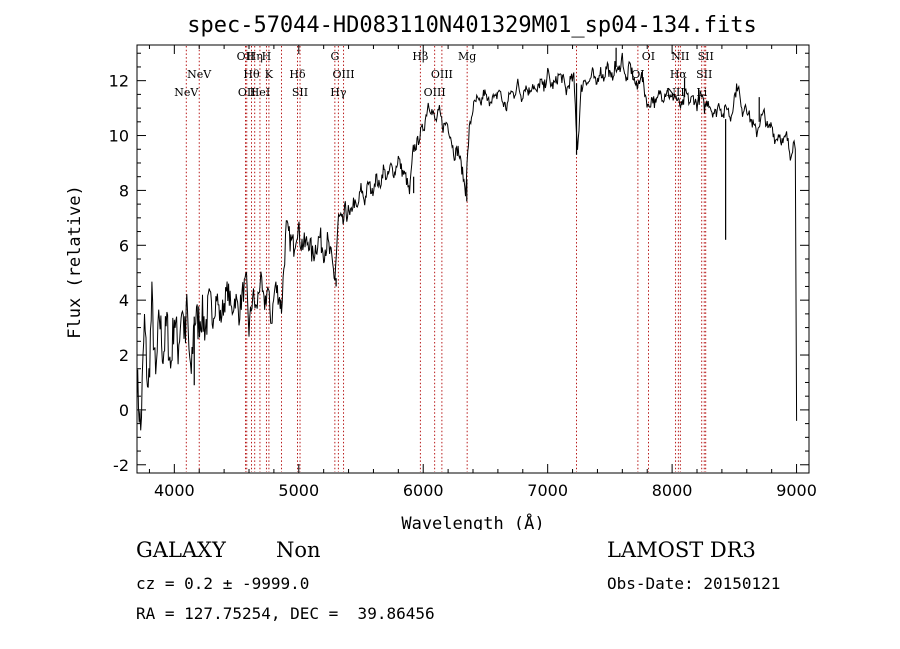 The image size is (900, 649). I want to click on coordinates: RA = 127.75254, DEC = 39.86456, so click(285, 613).